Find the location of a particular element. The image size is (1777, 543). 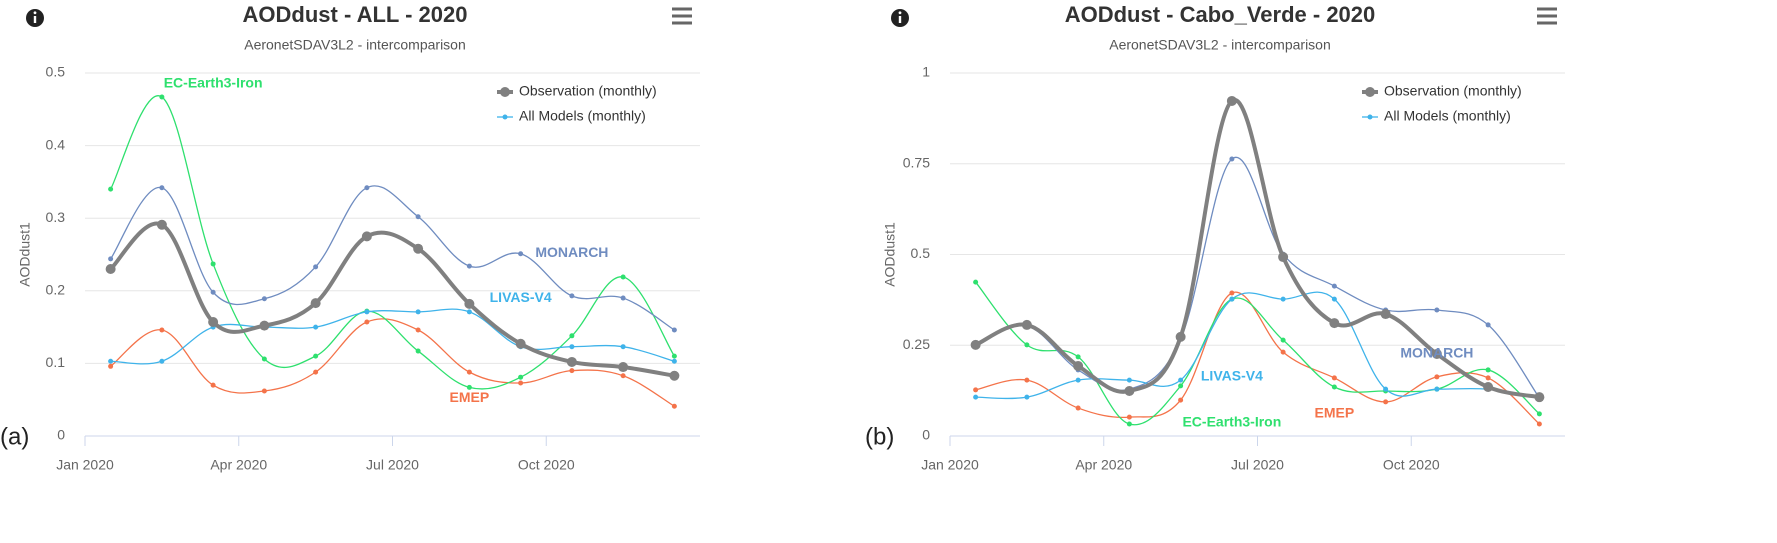

y-tick-label: 0.5 is located at coordinates (921, 253).